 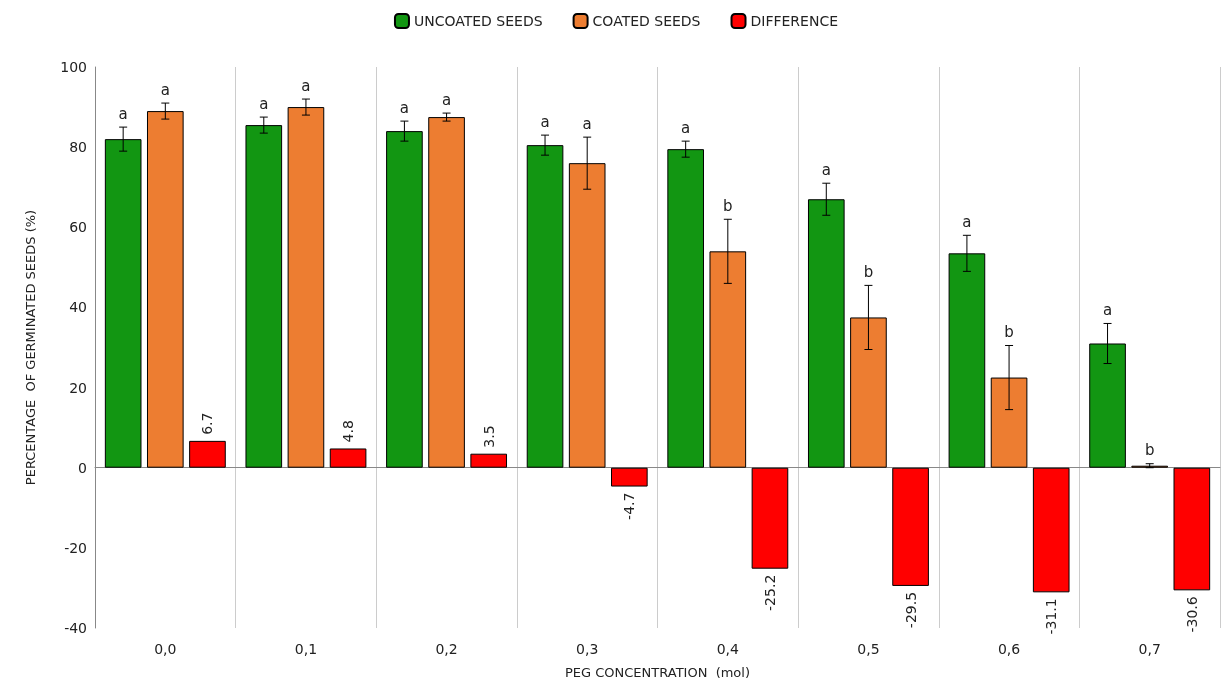 What do you see at coordinates (868, 649) in the screenshot?
I see `x-tick-label: 0,5` at bounding box center [868, 649].